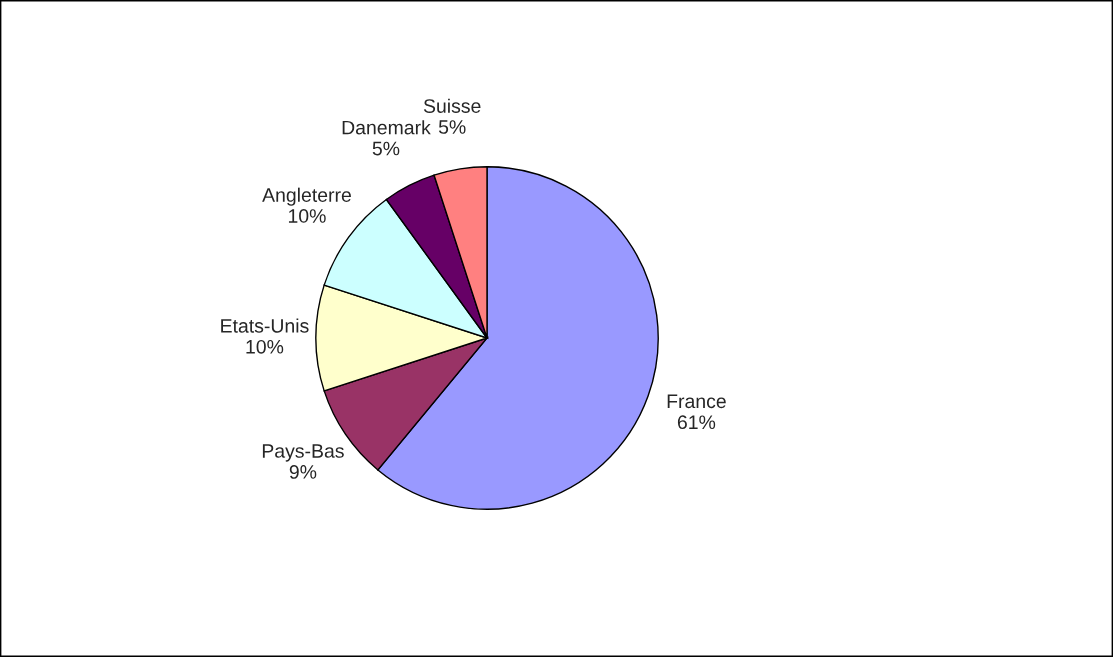  I want to click on data-label: 61%, so click(696, 422).